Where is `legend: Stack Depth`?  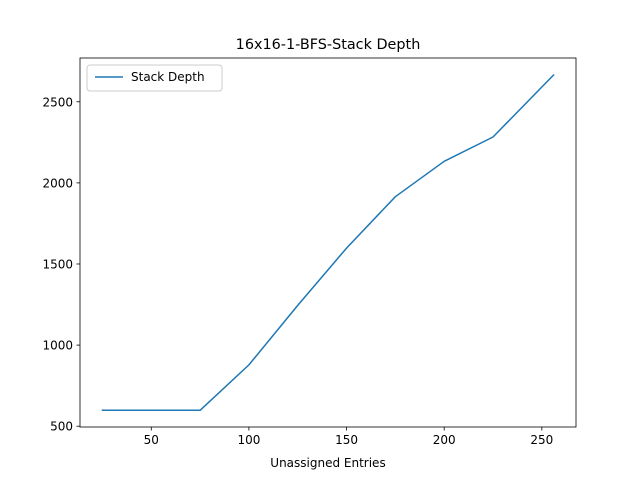 legend: Stack Depth is located at coordinates (154, 78).